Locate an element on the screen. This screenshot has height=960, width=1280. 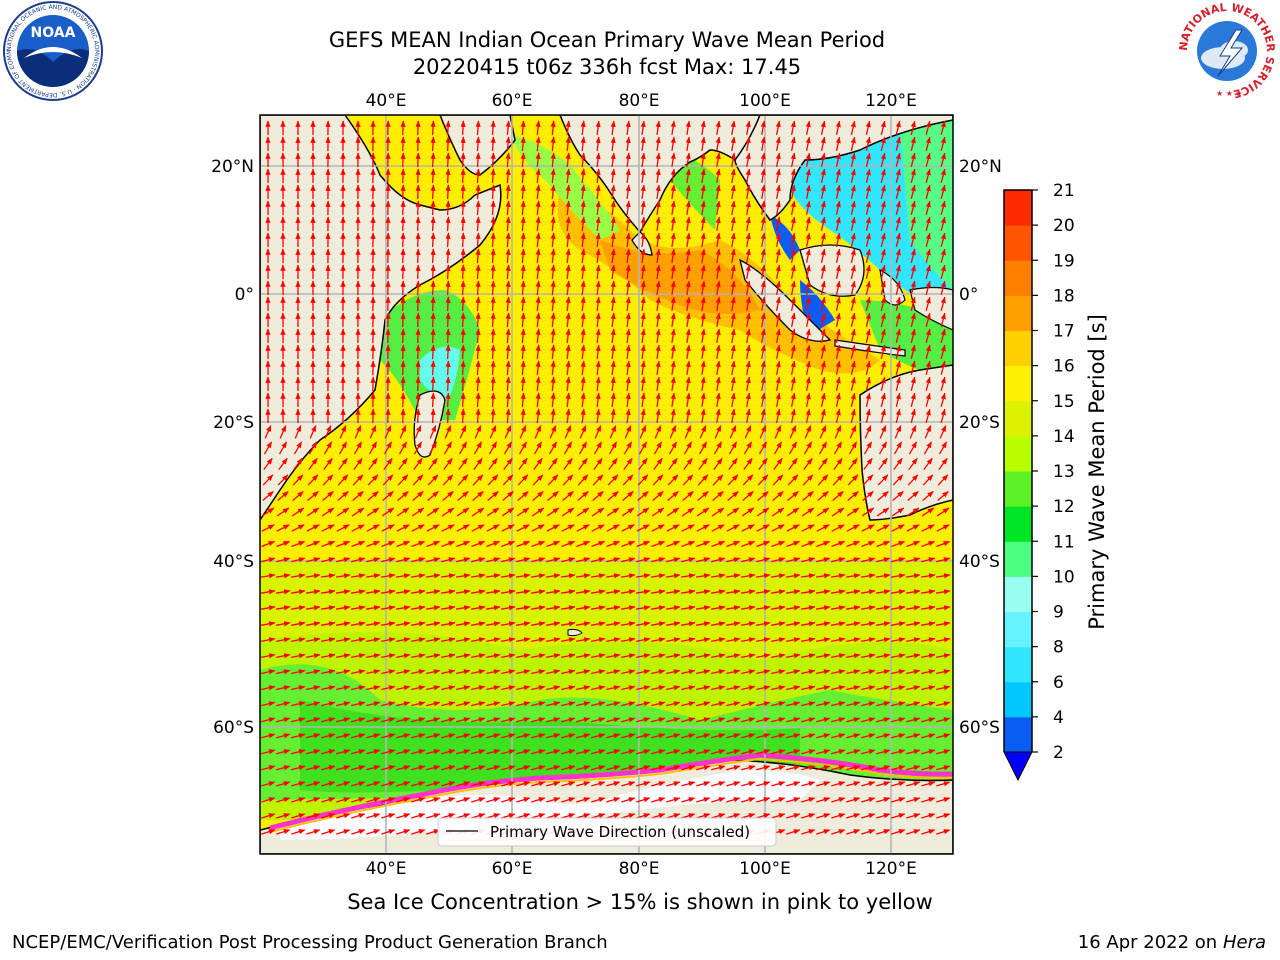
land-madagascar is located at coordinates (429, 424).